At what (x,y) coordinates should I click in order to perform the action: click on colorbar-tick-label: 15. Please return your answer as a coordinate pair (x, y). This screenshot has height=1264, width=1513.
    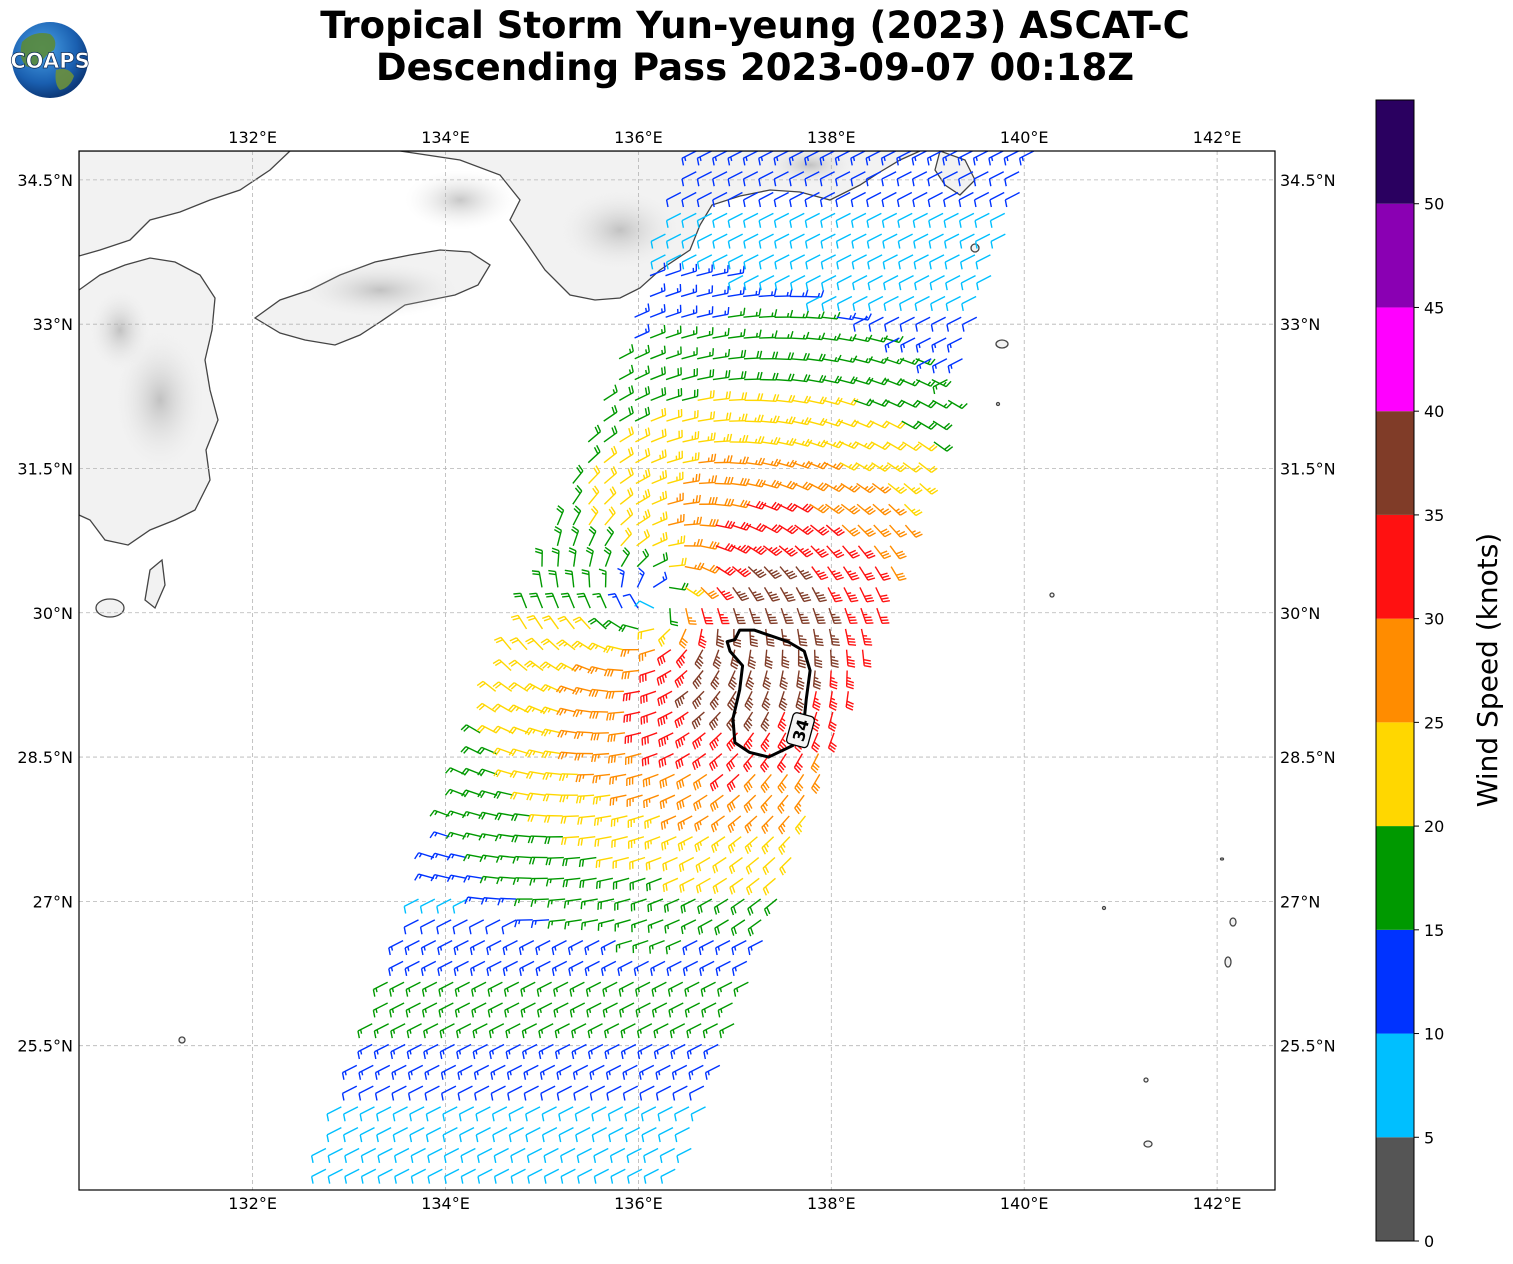
    Looking at the image, I should click on (1434, 930).